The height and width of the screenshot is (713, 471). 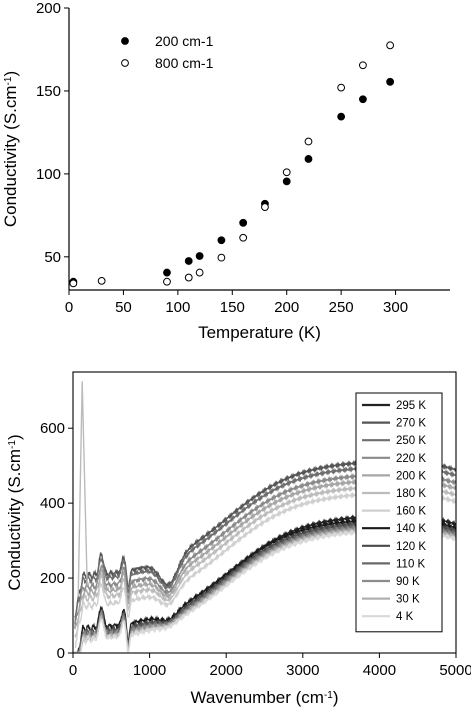 What do you see at coordinates (341, 307) in the screenshot?
I see `x-tick-label: 250` at bounding box center [341, 307].